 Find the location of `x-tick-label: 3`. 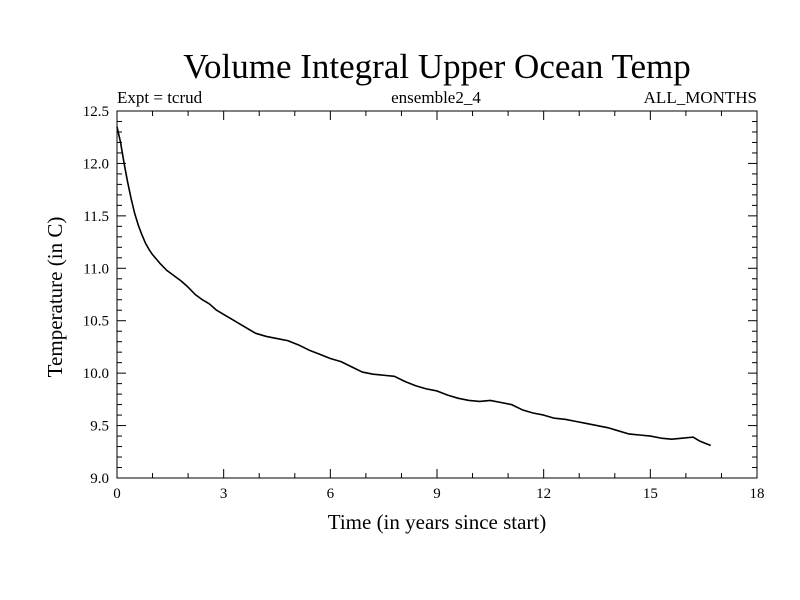

x-tick-label: 3 is located at coordinates (224, 494).